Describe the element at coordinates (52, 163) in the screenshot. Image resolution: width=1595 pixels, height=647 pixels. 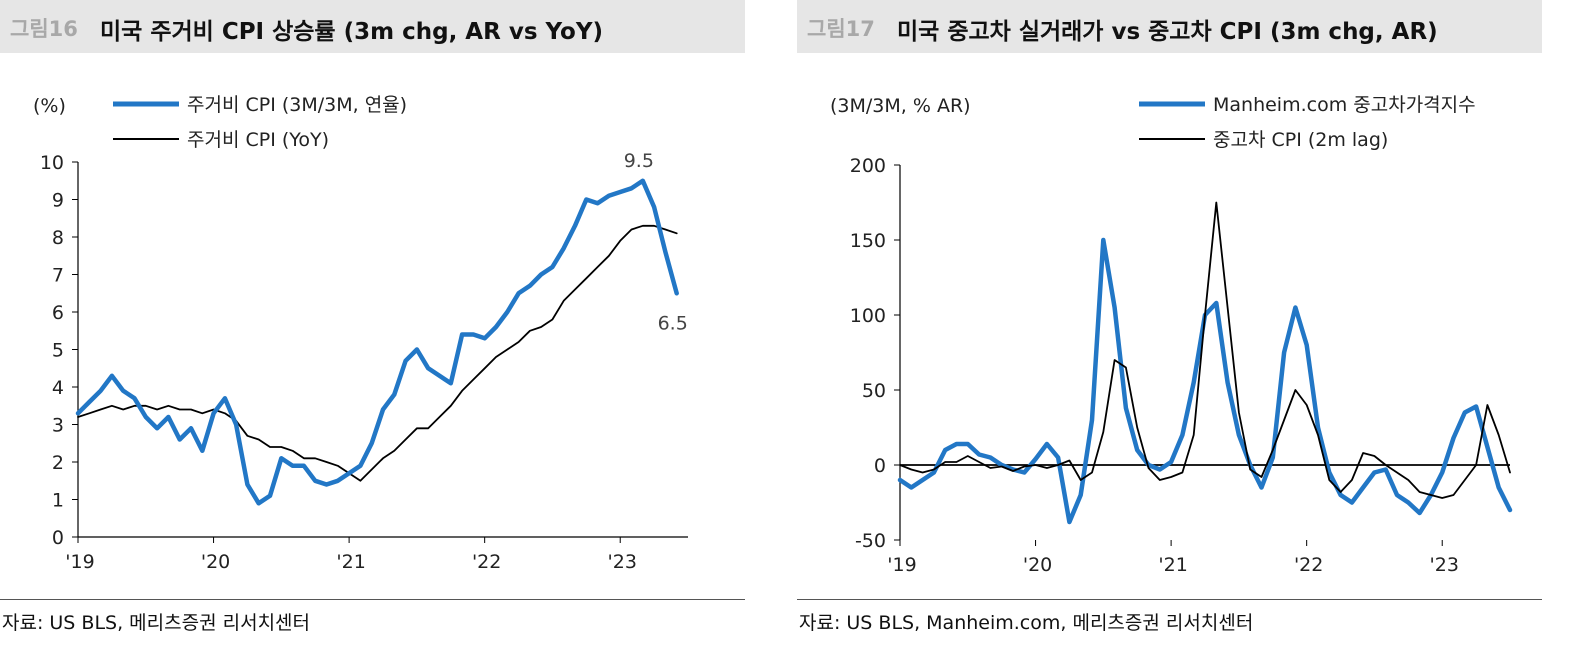
I see `y-tick-label: 10` at that location.